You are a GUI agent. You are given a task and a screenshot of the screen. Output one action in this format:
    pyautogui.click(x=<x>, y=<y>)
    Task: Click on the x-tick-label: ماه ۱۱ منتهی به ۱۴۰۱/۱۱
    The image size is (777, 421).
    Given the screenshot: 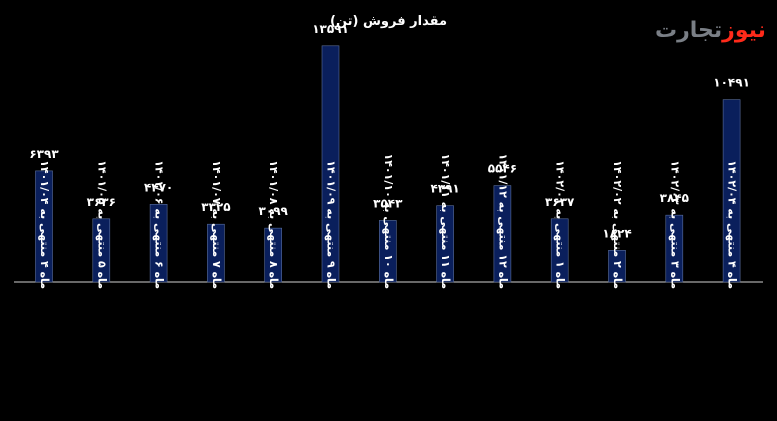 What is the action you would take?
    pyautogui.click(x=445, y=222)
    